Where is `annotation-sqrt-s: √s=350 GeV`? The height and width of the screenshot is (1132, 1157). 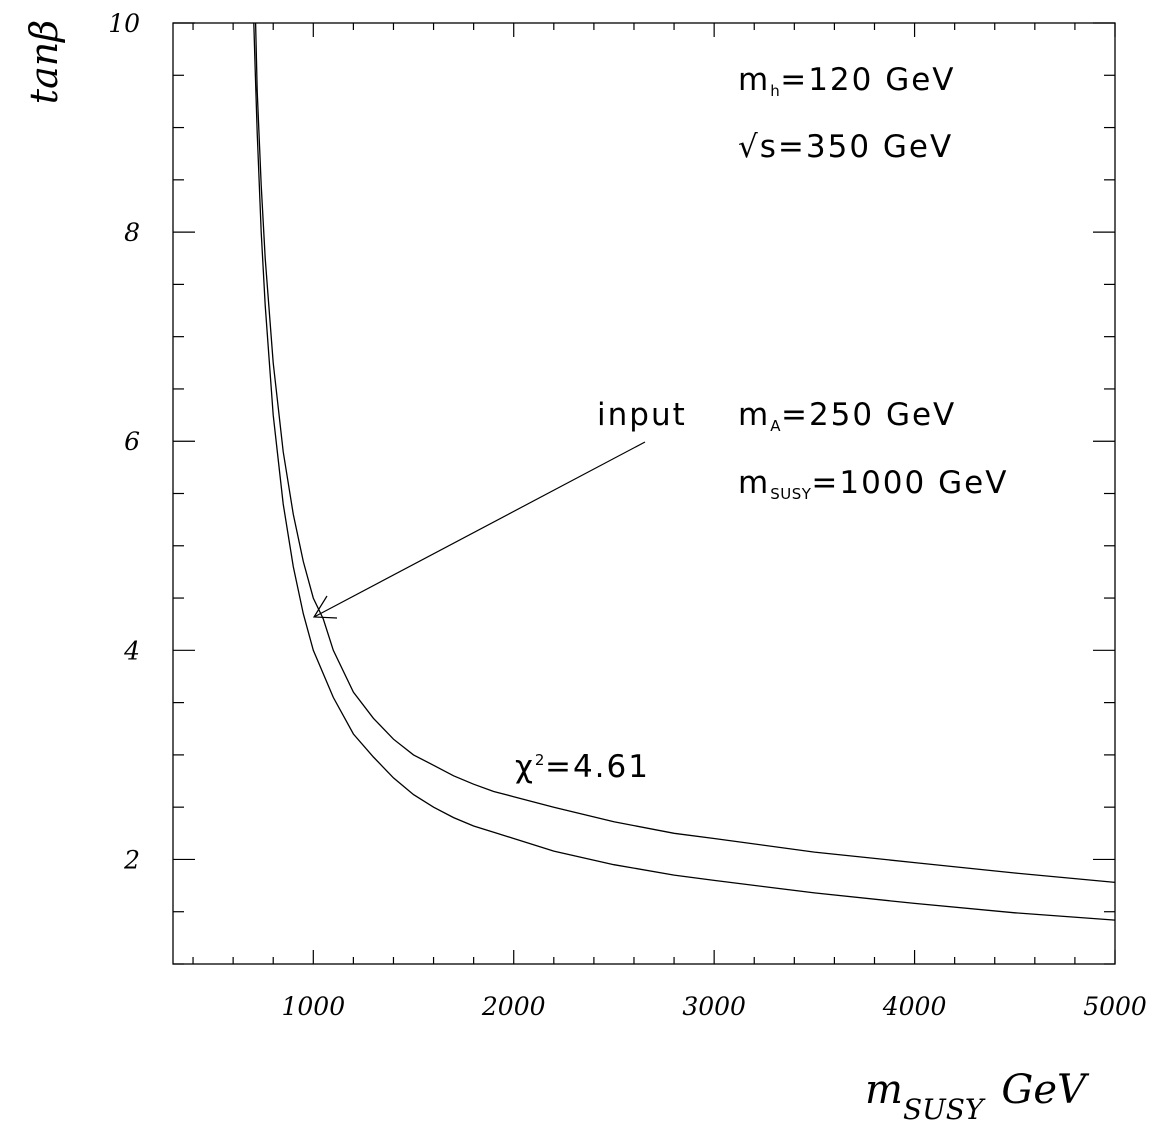
annotation-sqrt-s: √s=350 GeV is located at coordinates (845, 147).